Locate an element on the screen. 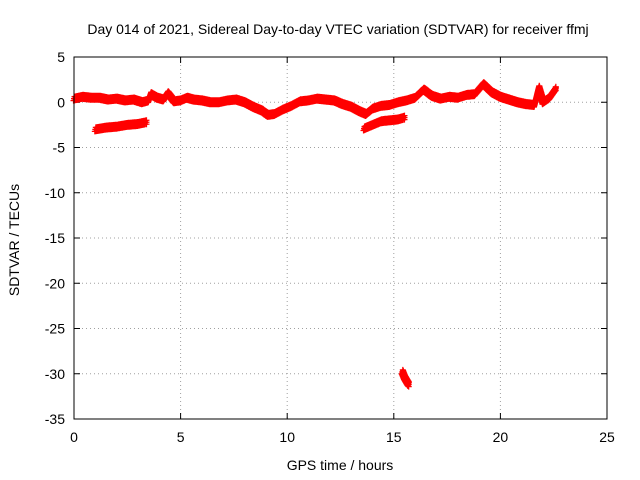  y-tick-label: -25 is located at coordinates (55, 329).